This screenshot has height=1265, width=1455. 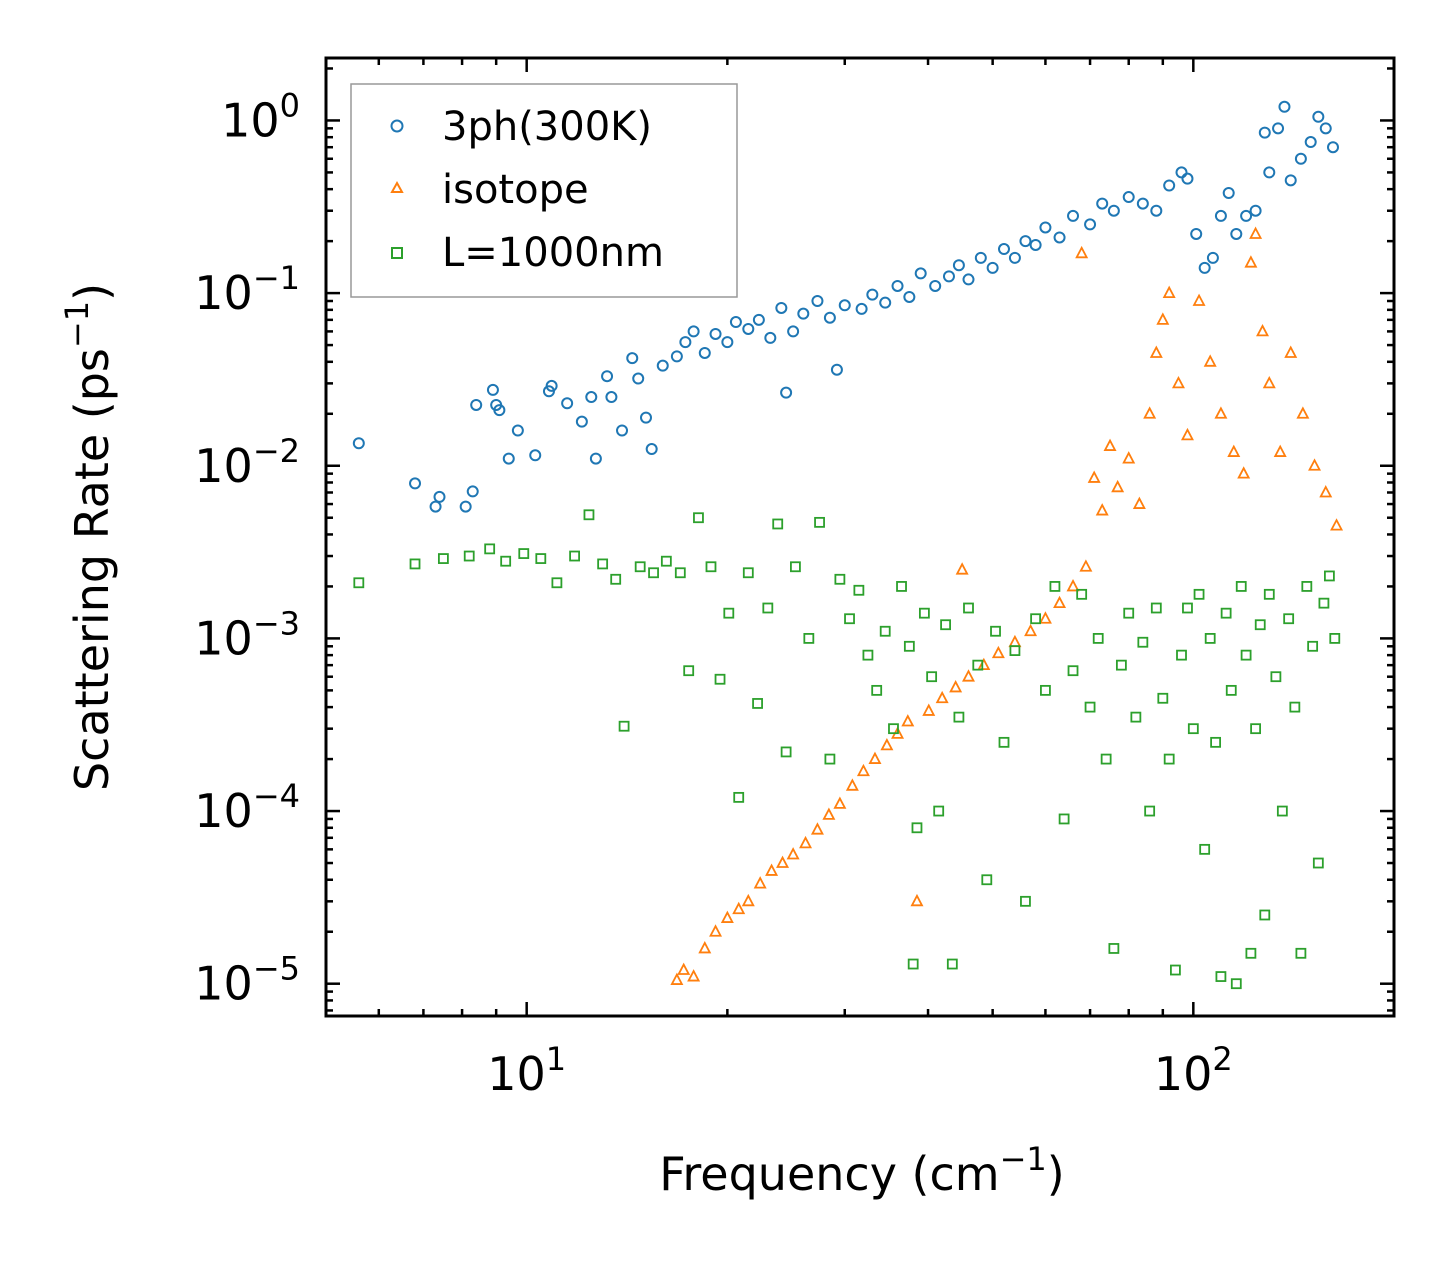 What do you see at coordinates (92, 569) in the screenshot?
I see `y-axis-label-text: Scattering Rate (ps` at bounding box center [92, 569].